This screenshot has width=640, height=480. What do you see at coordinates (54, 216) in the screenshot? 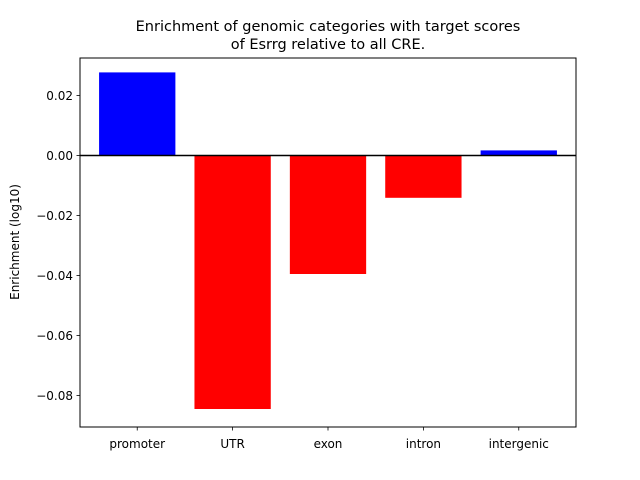
I see `y-tick-label: −0.02` at bounding box center [54, 216].